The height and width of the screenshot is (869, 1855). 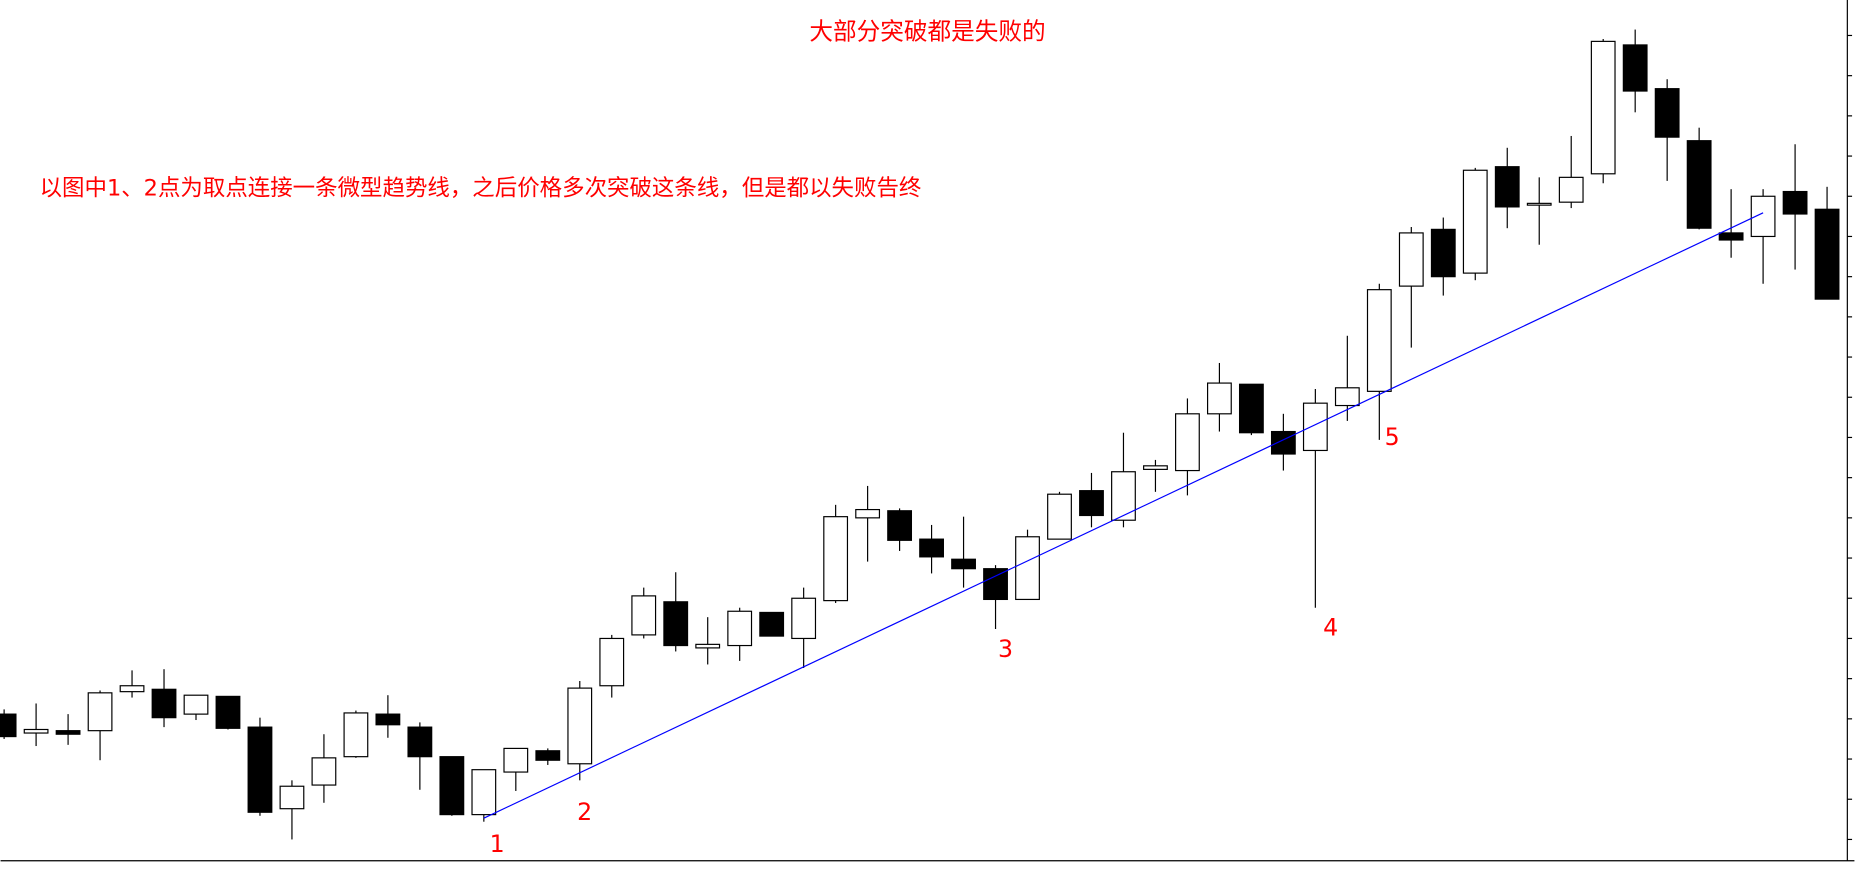 What do you see at coordinates (1005, 649) in the screenshot?
I see `annotation: 3` at bounding box center [1005, 649].